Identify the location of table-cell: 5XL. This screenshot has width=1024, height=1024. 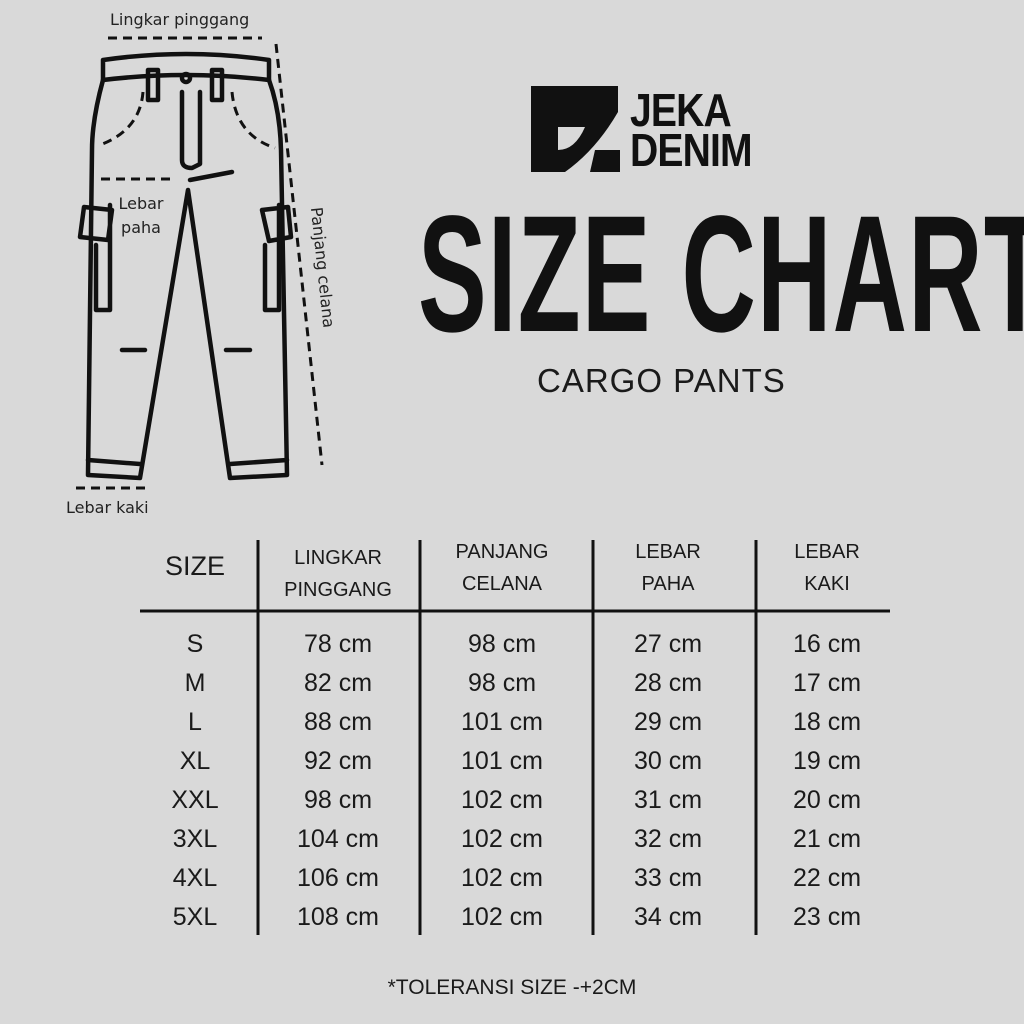
(195, 917).